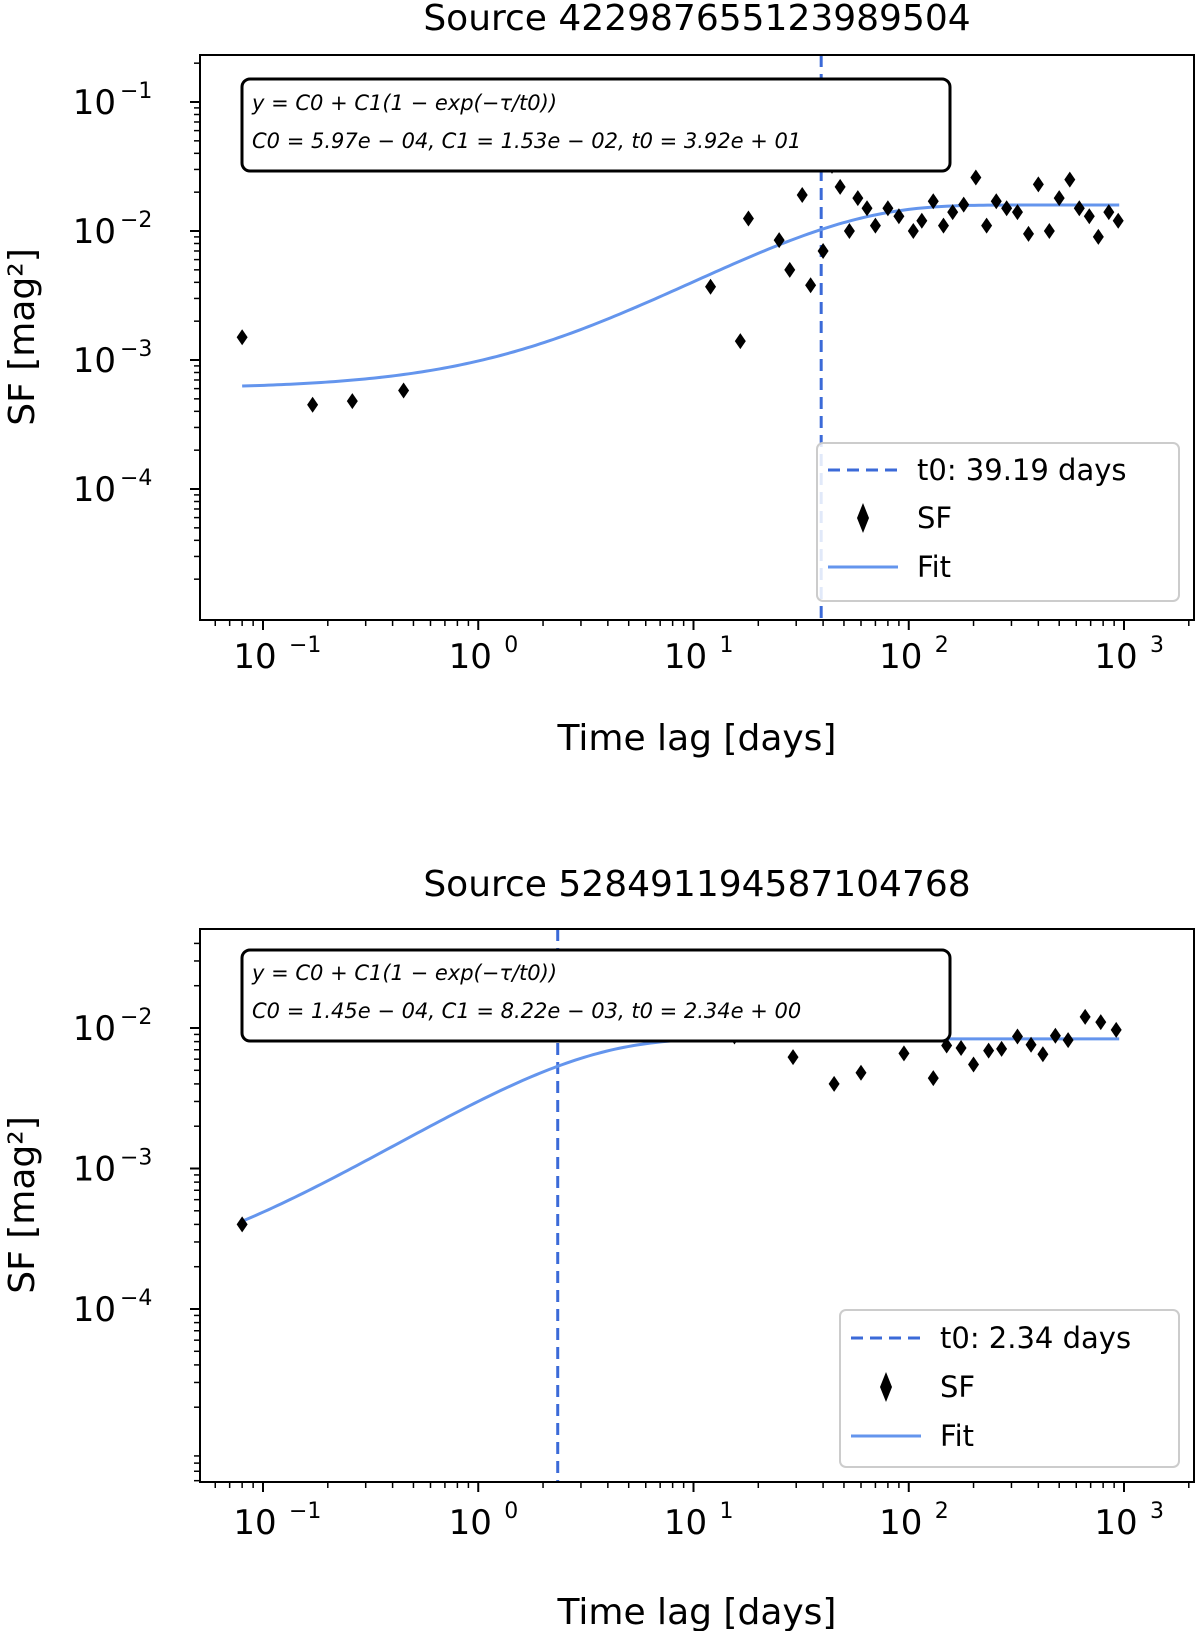 The height and width of the screenshot is (1631, 1200). Describe the element at coordinates (511, 1511) in the screenshot. I see `x-tick-exponent: 0` at that location.